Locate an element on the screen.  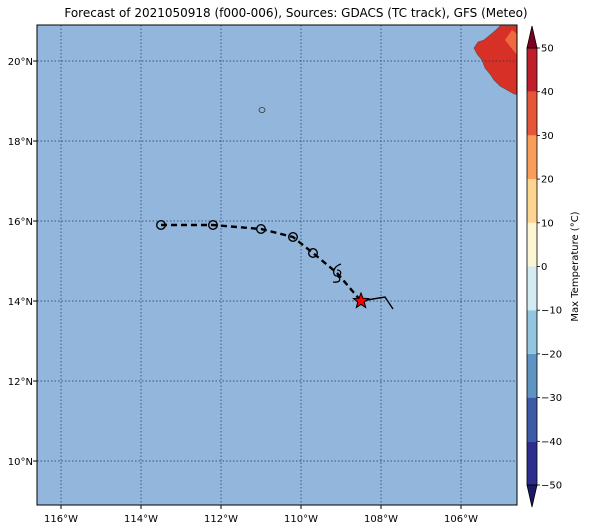
colorbar-tick-label: −50 is located at coordinates (551, 486).